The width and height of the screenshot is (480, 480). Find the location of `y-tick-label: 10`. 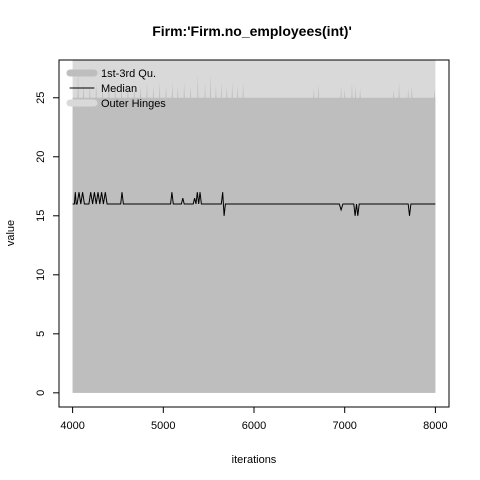

y-tick-label: 10 is located at coordinates (41, 275).